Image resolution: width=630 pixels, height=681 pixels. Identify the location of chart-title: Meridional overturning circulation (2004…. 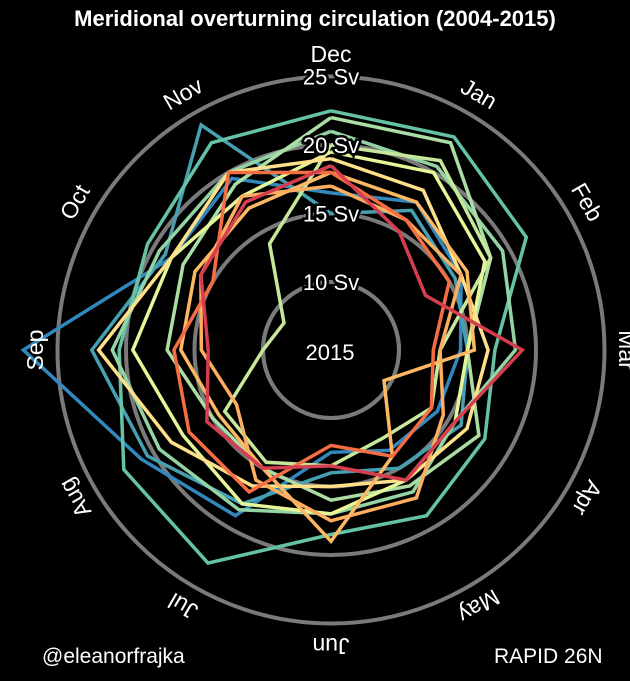
(315, 18).